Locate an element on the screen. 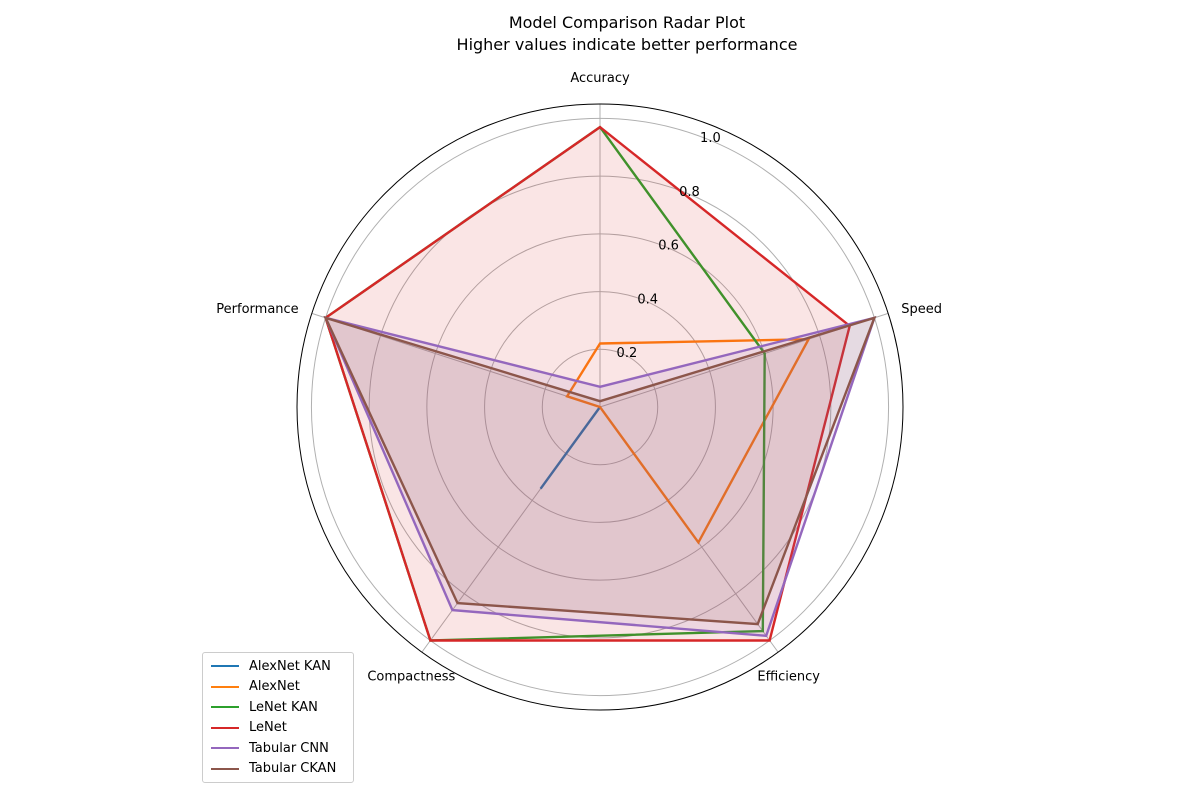 The width and height of the screenshot is (1200, 800). axis-label-3: Compactness is located at coordinates (411, 677).